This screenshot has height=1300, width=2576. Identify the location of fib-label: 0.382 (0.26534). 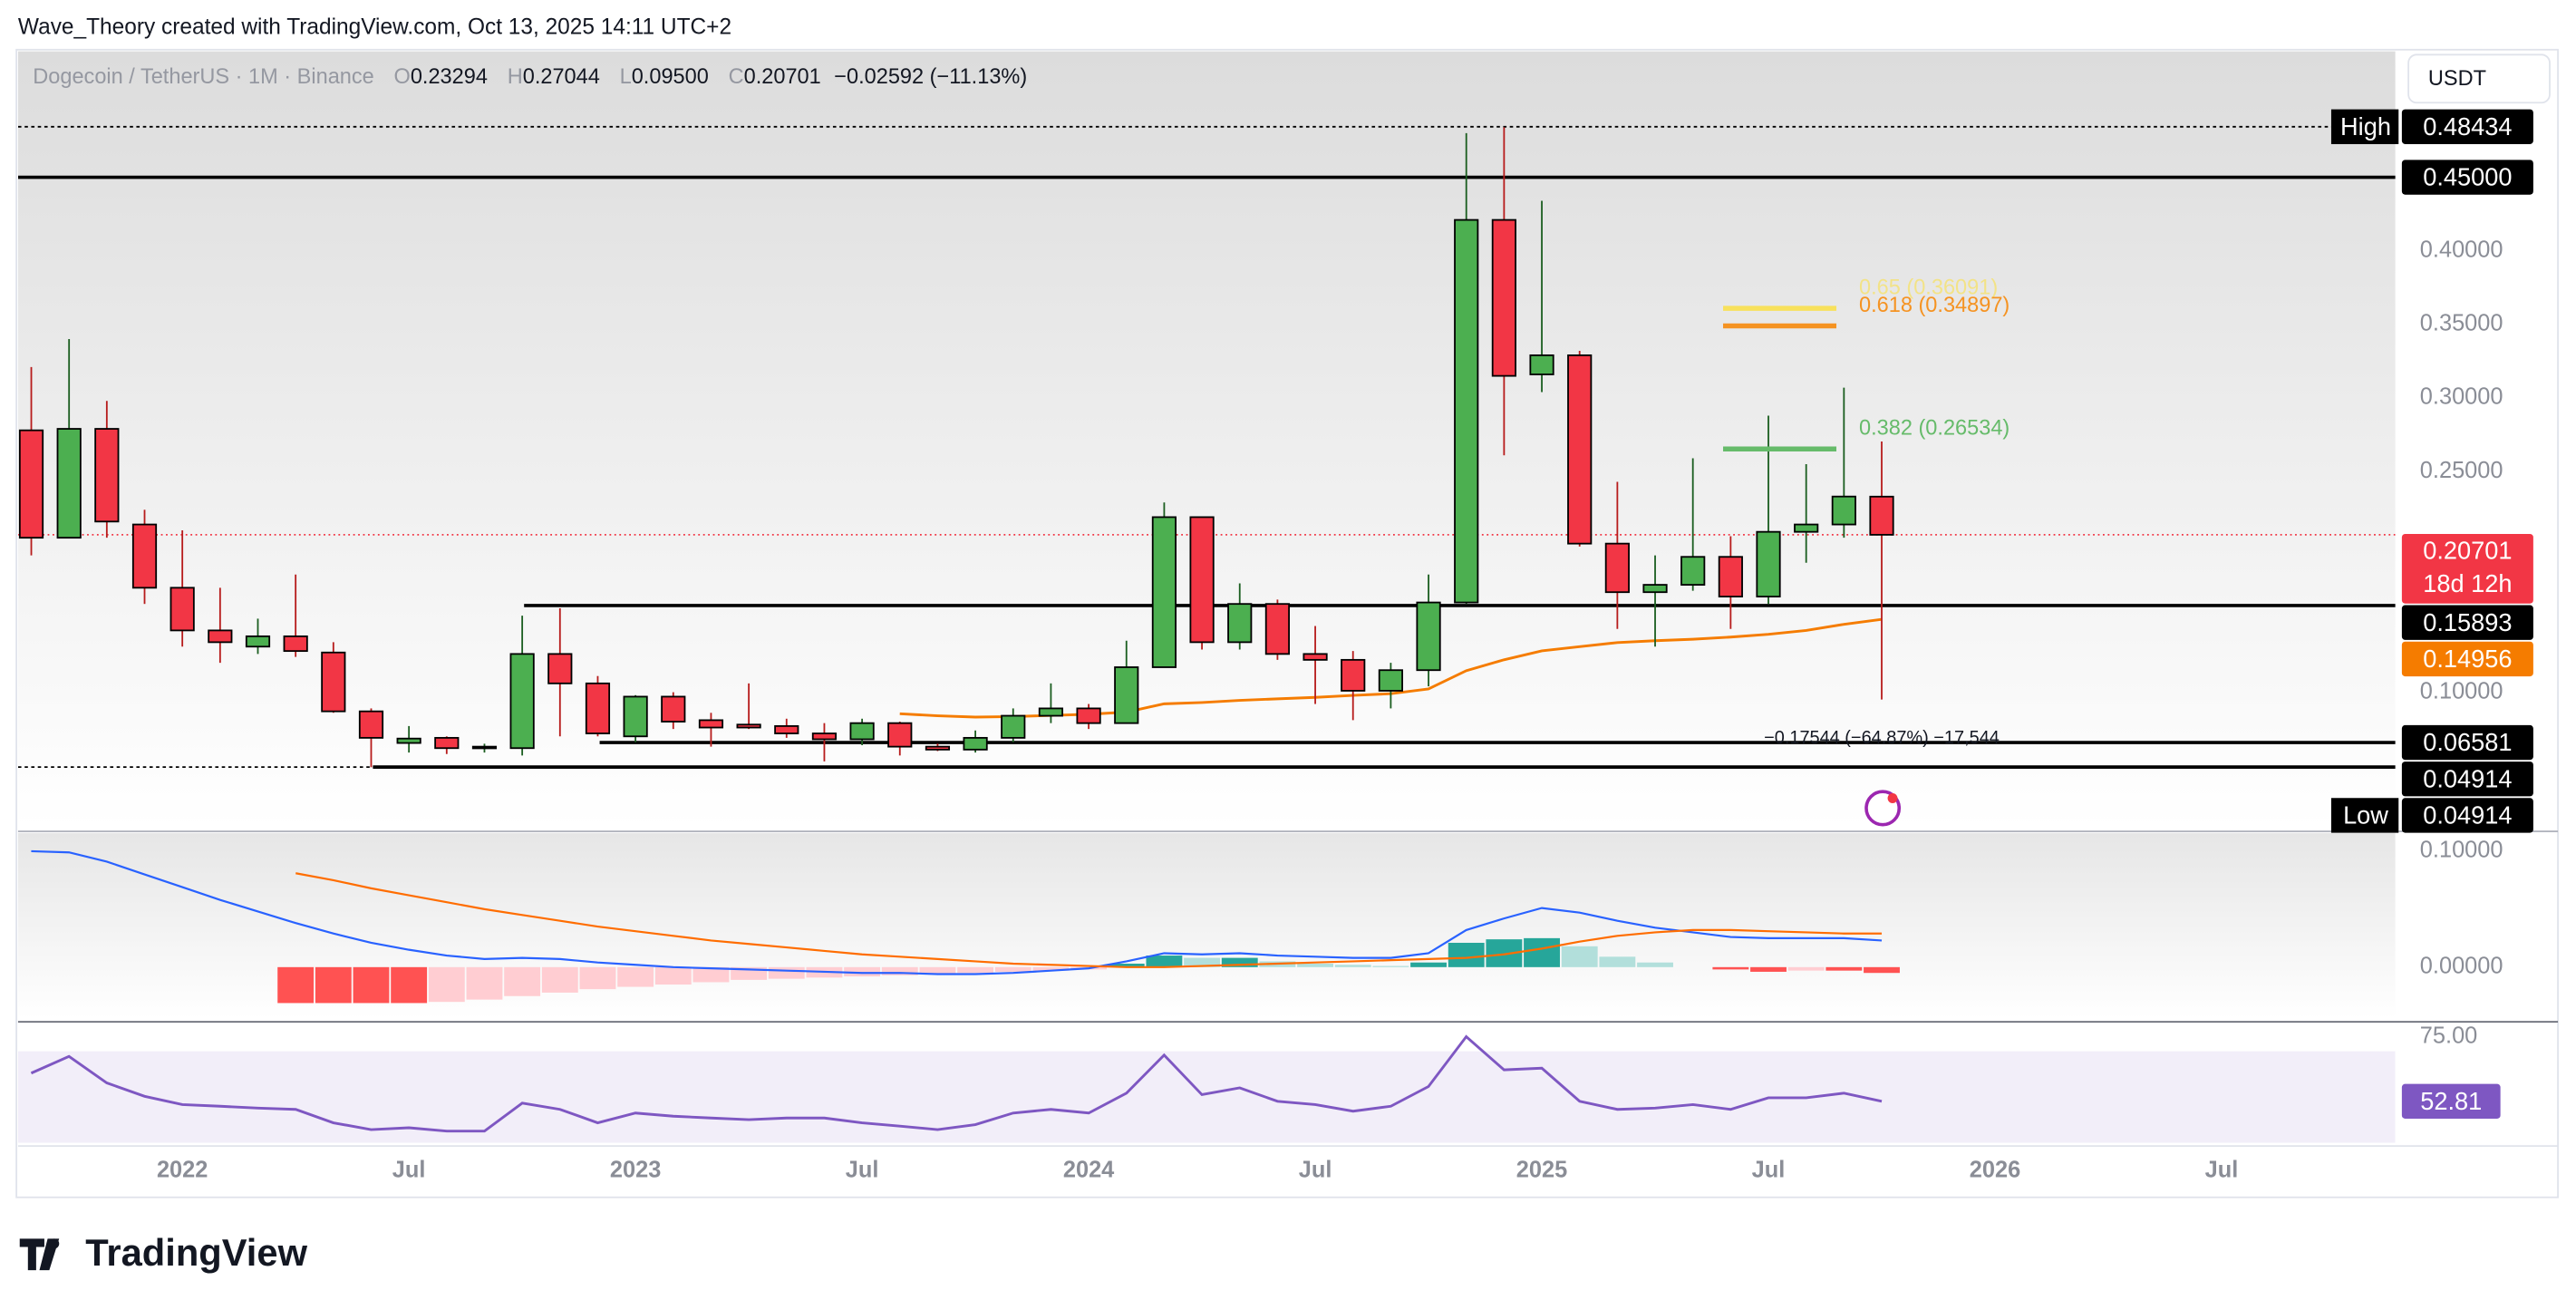
(1934, 428).